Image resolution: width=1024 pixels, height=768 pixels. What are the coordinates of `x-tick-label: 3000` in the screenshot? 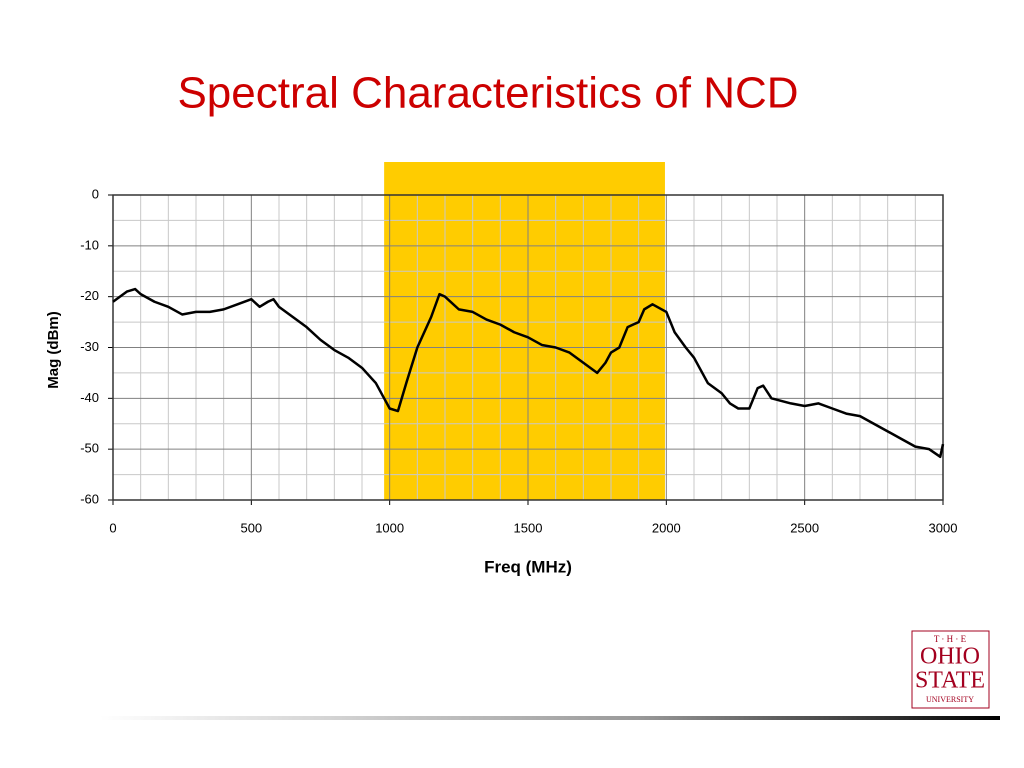 It's located at (943, 527).